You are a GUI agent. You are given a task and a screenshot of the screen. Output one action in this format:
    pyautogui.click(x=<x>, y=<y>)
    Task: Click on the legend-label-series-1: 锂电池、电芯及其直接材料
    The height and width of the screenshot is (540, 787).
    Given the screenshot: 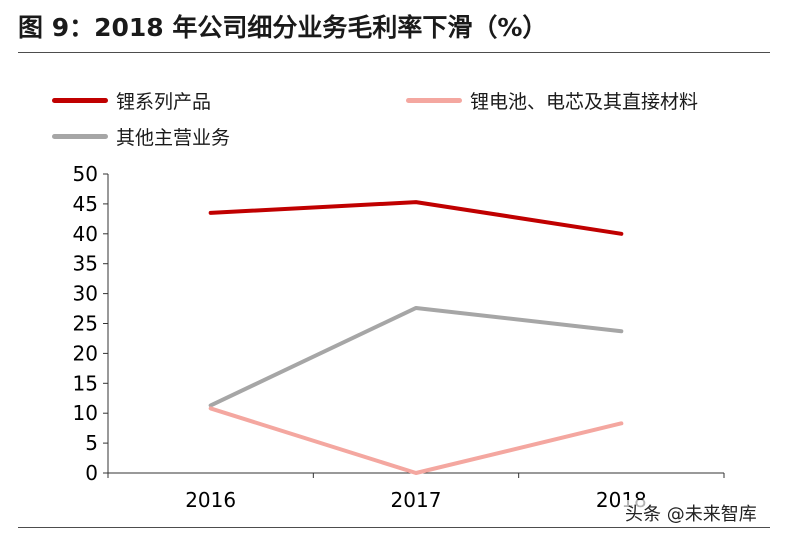 What is the action you would take?
    pyautogui.click(x=584, y=101)
    